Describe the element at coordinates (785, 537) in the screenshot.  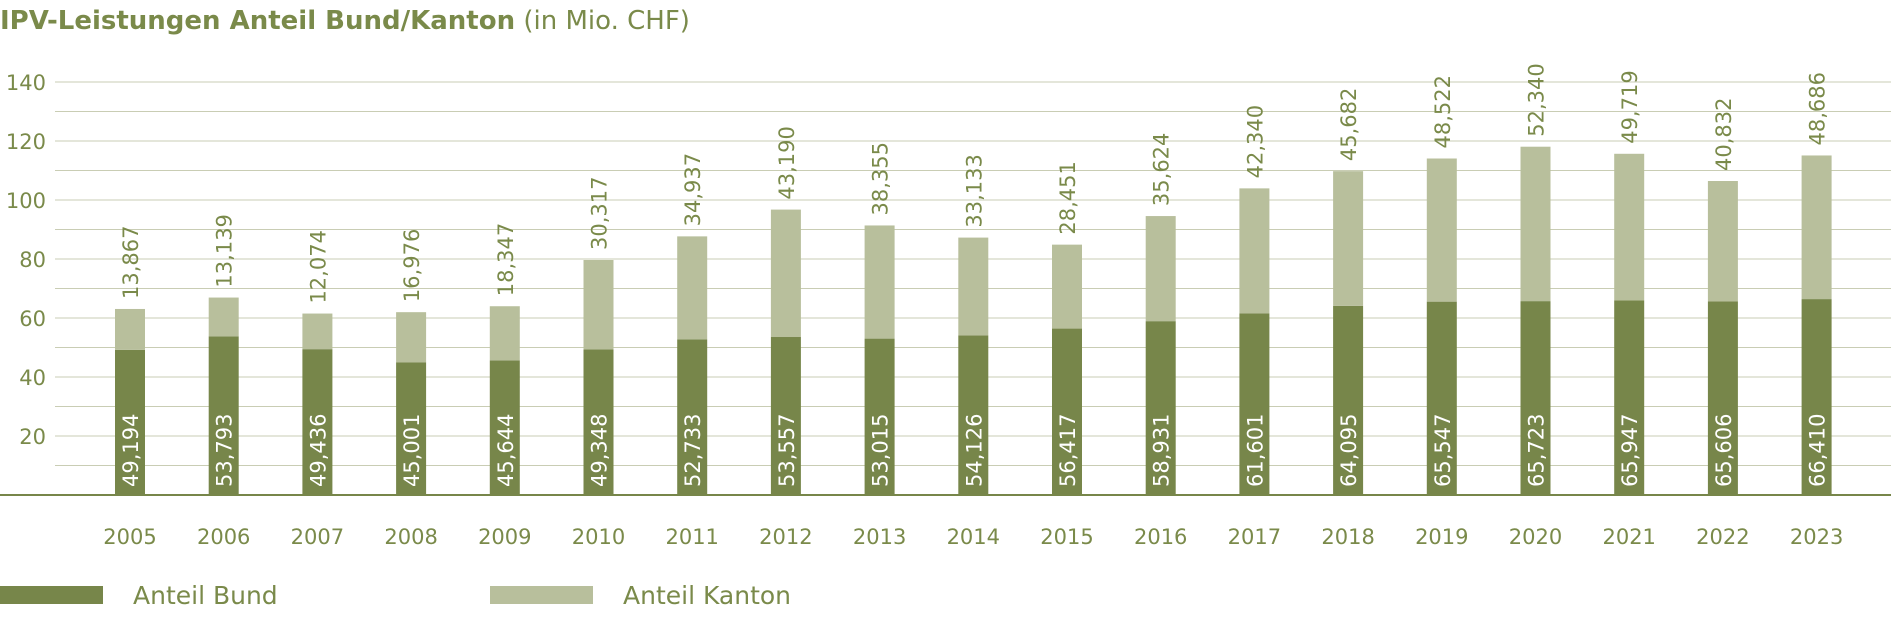
I see `x-tick-label: 2012` at that location.